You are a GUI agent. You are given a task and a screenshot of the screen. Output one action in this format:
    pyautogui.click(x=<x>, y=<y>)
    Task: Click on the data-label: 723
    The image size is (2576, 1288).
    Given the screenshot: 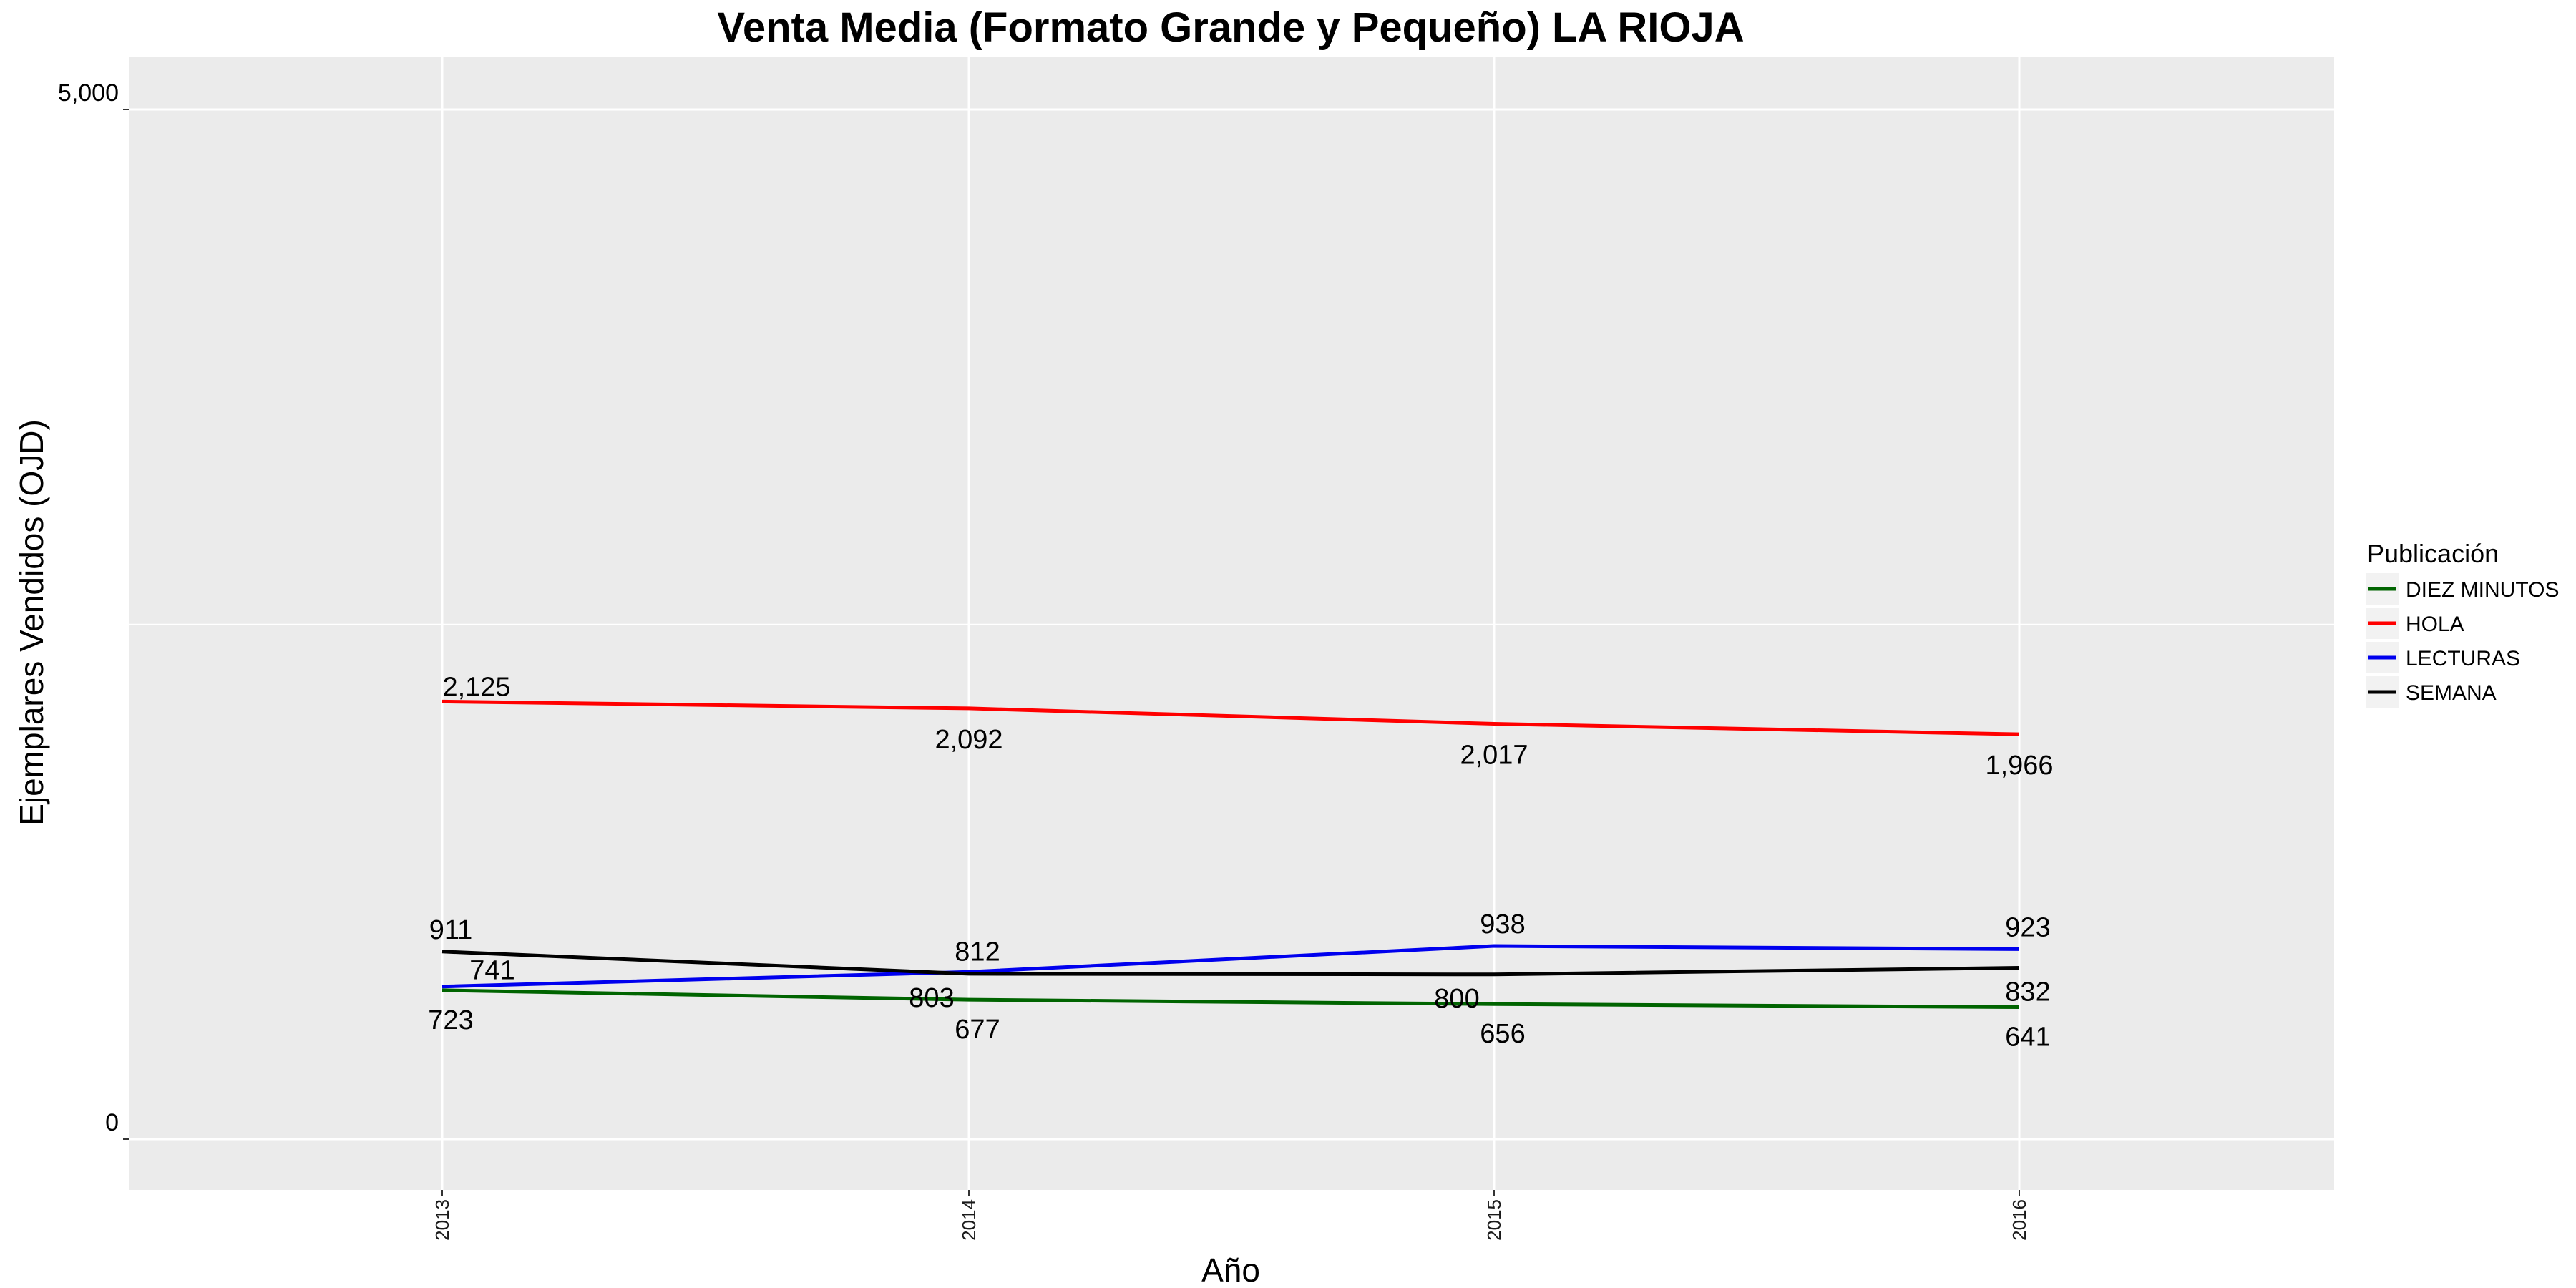 What is the action you would take?
    pyautogui.click(x=450, y=1020)
    